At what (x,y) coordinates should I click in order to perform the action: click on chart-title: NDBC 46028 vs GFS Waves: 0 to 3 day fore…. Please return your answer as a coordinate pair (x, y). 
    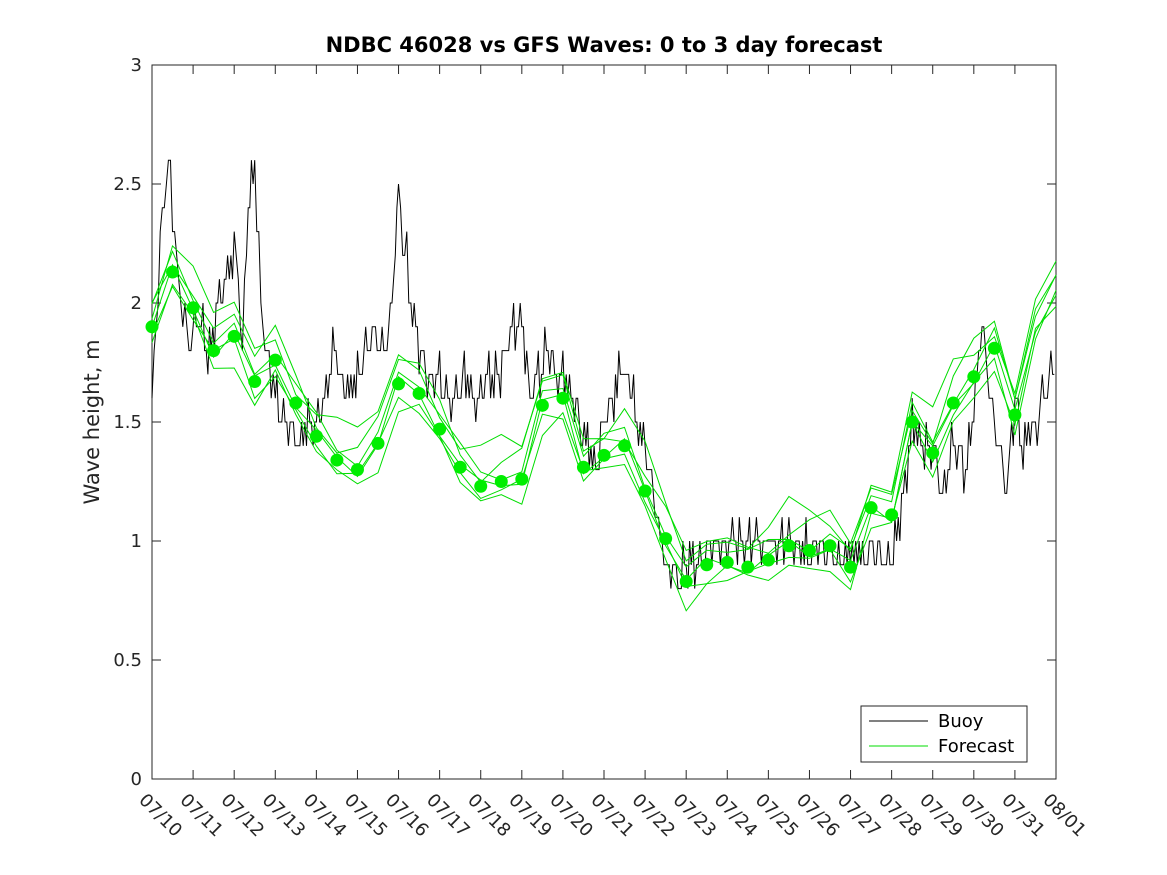
    Looking at the image, I should click on (604, 45).